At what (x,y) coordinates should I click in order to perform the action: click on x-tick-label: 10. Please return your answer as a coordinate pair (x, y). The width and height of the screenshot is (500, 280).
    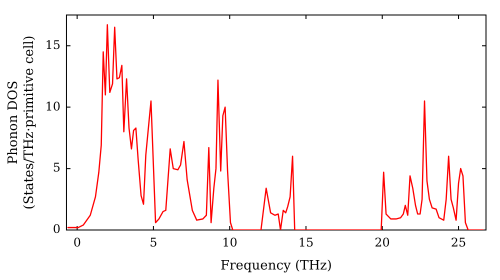
    Looking at the image, I should click on (230, 242).